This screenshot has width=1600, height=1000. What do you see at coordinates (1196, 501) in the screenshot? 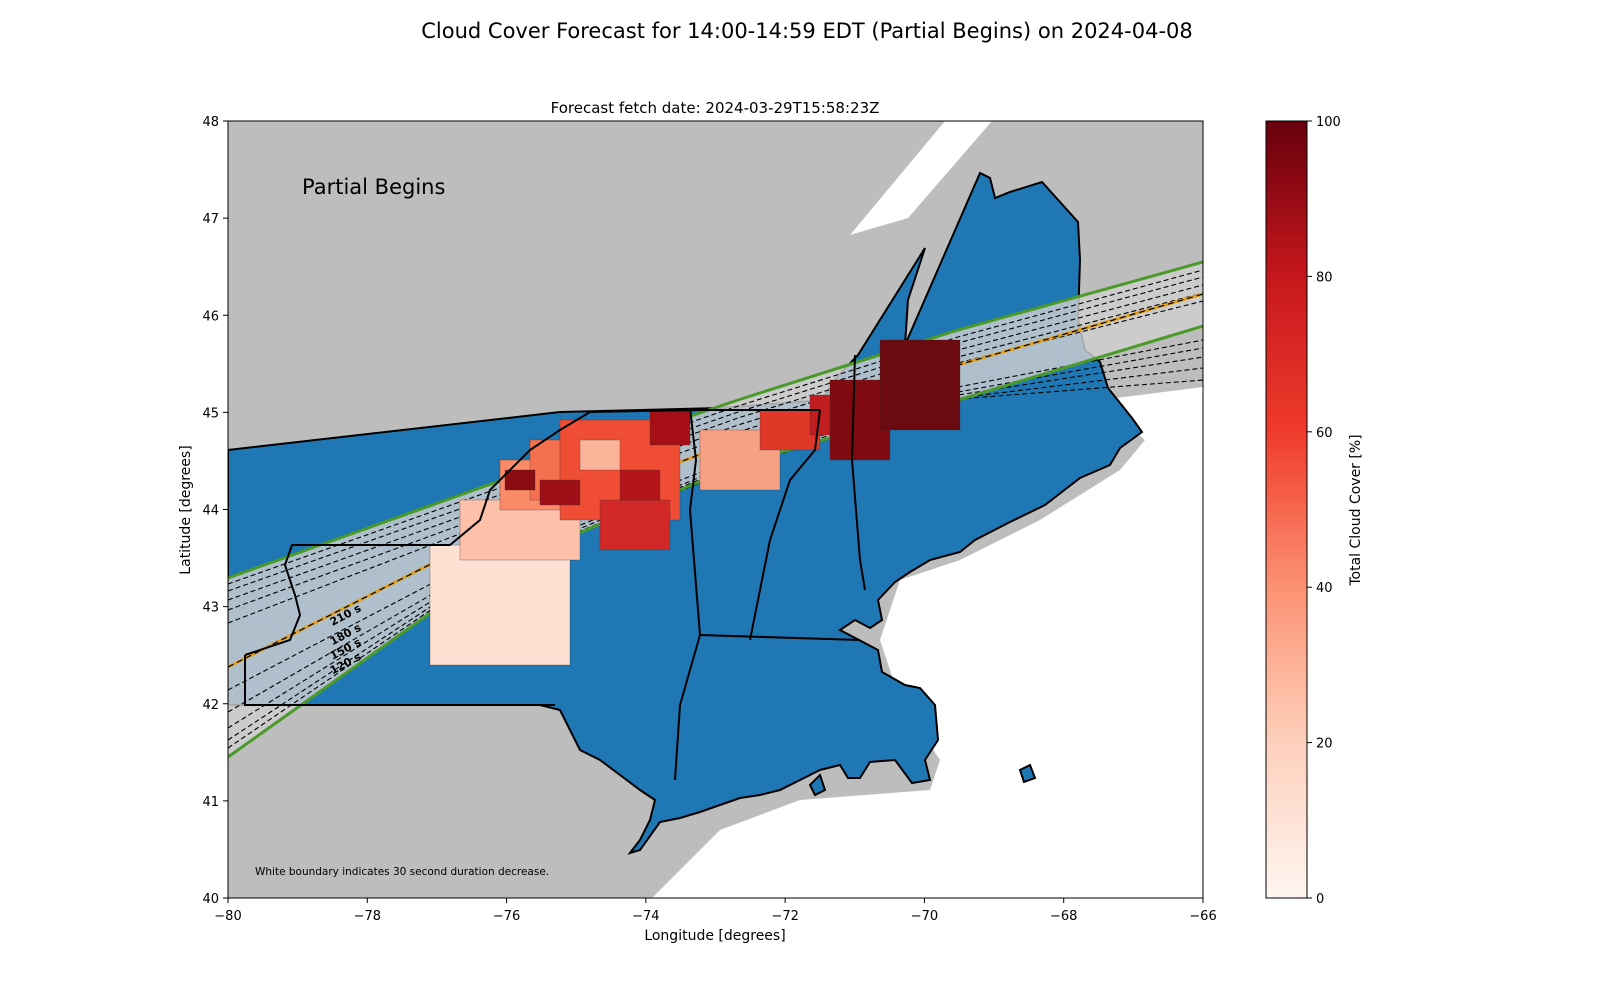
I see `white-region-east-edge` at bounding box center [1196, 501].